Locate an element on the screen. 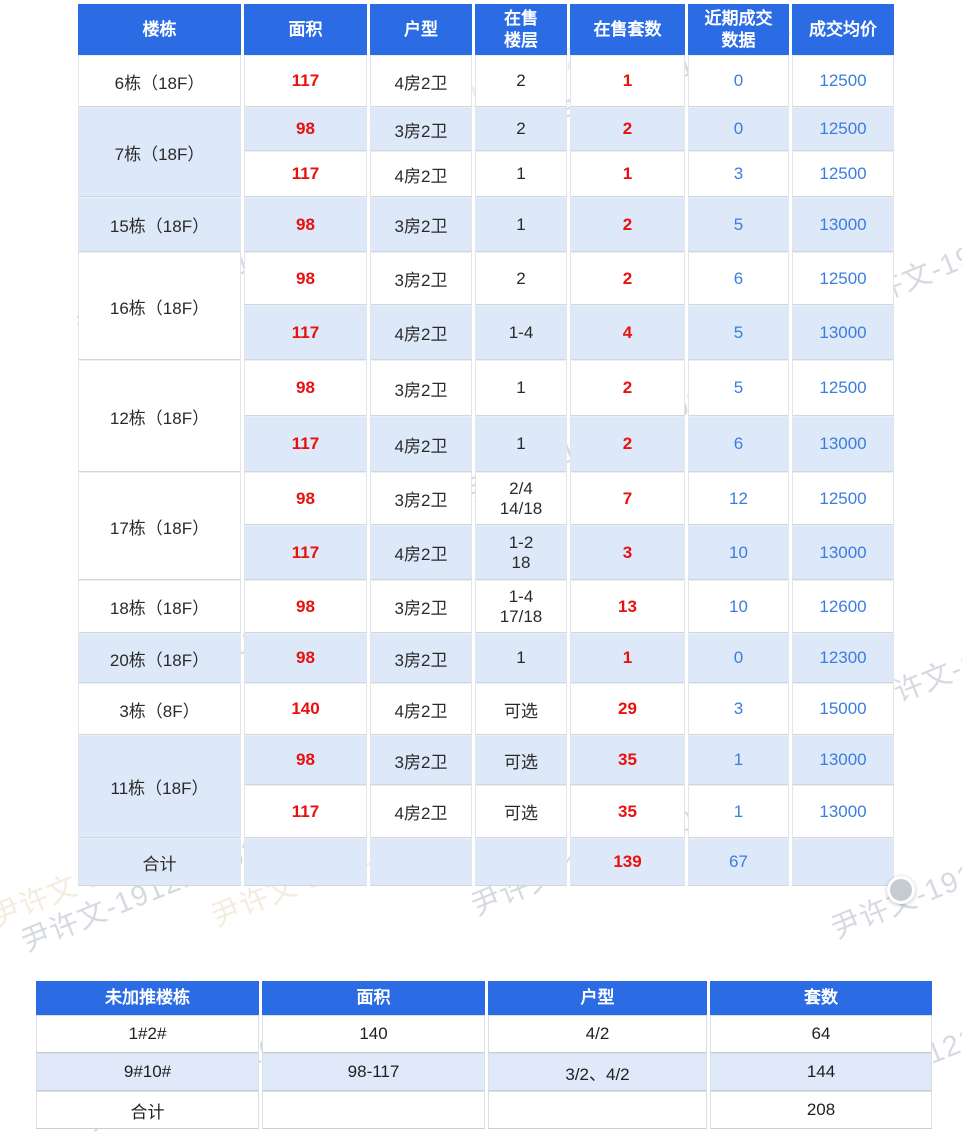  cell-building: 15栋（18F） is located at coordinates (159, 224).